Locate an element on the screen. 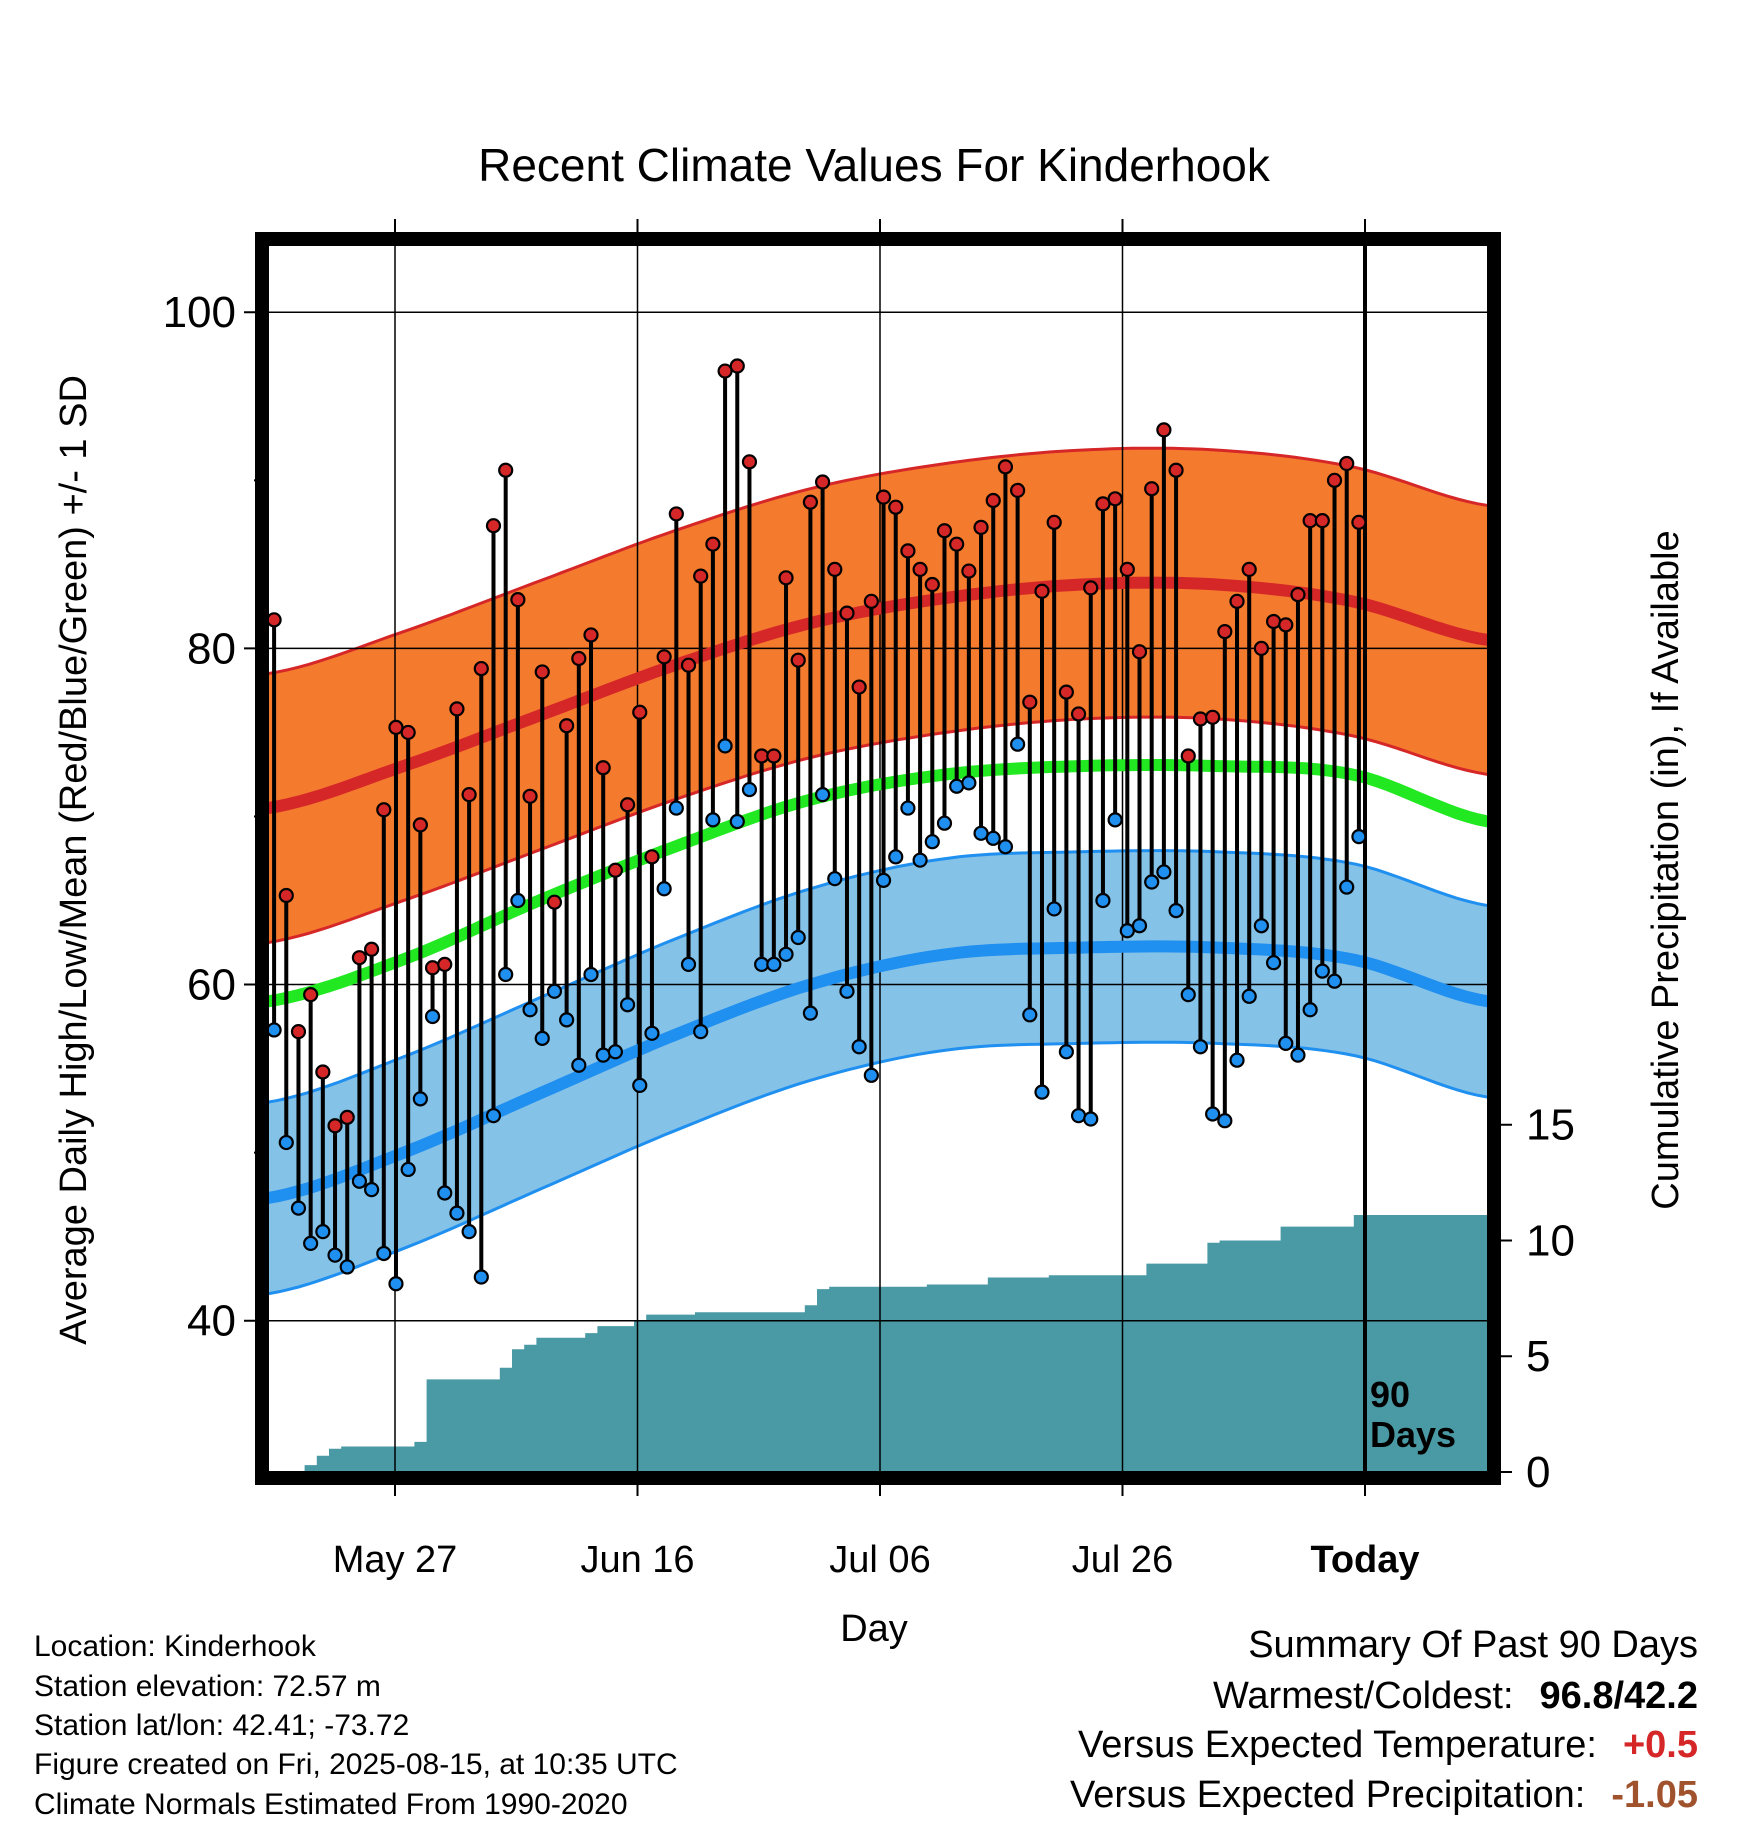  today-window-label-line: Days is located at coordinates (1413, 1434).